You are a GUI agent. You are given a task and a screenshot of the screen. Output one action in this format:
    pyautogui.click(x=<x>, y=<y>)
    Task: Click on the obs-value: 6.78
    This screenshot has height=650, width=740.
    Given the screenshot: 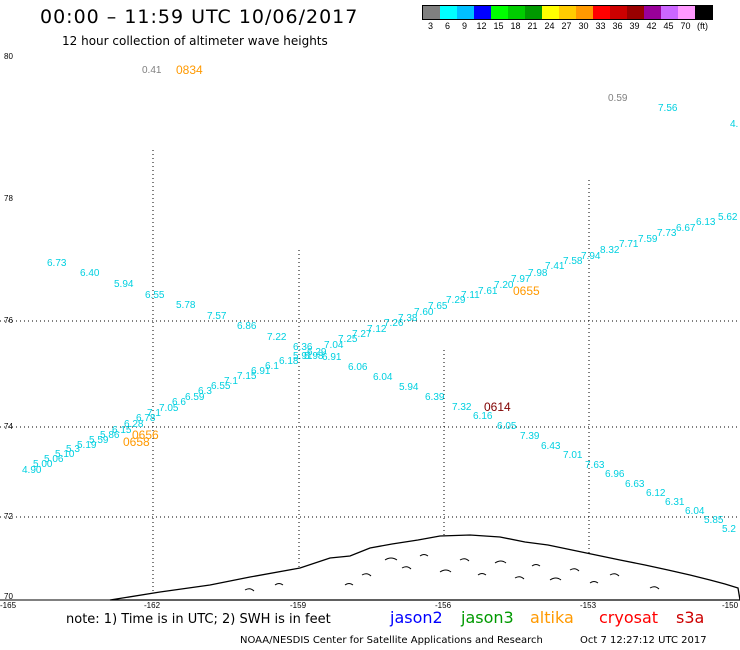 What is the action you would take?
    pyautogui.click(x=146, y=418)
    